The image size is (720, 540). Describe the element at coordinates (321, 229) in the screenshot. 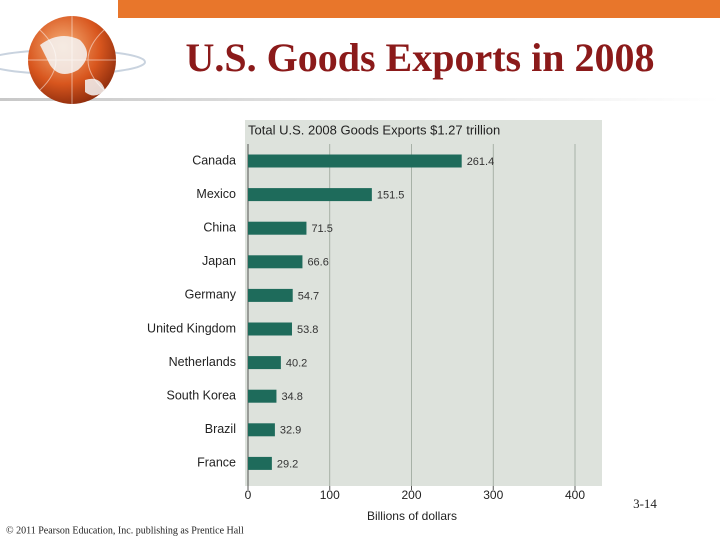

I see `value-label: 71.5` at that location.